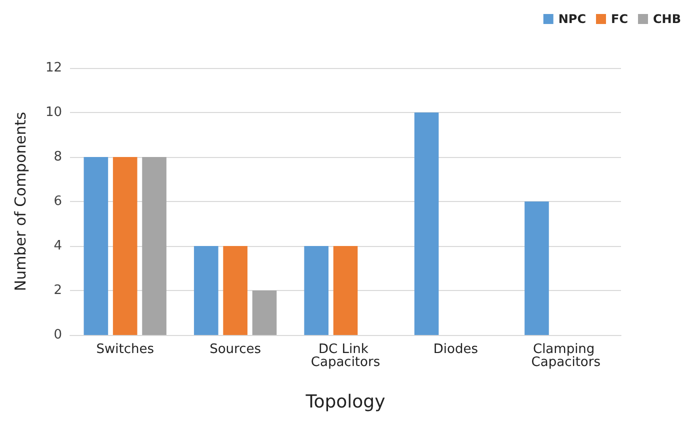  I want to click on y-tick-label: 4, so click(58, 246).